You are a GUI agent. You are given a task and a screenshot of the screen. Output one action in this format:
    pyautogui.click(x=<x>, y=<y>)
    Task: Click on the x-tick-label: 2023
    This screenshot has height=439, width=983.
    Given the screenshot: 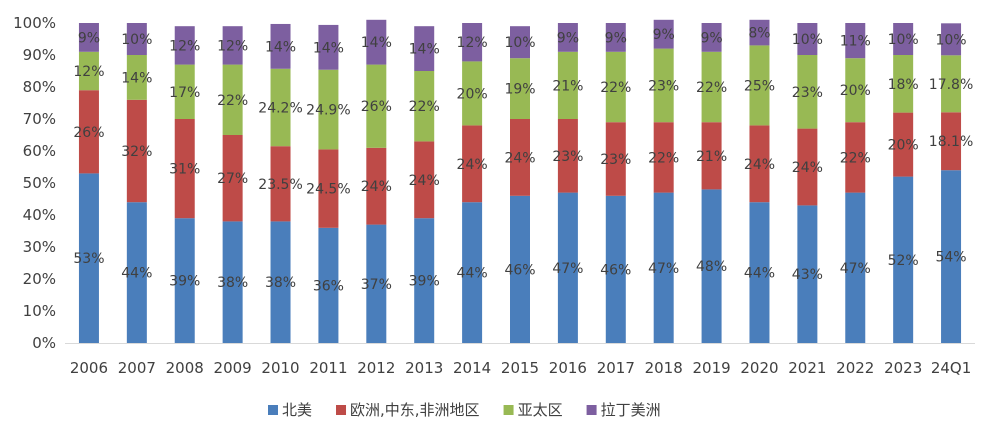 What is the action you would take?
    pyautogui.click(x=903, y=368)
    